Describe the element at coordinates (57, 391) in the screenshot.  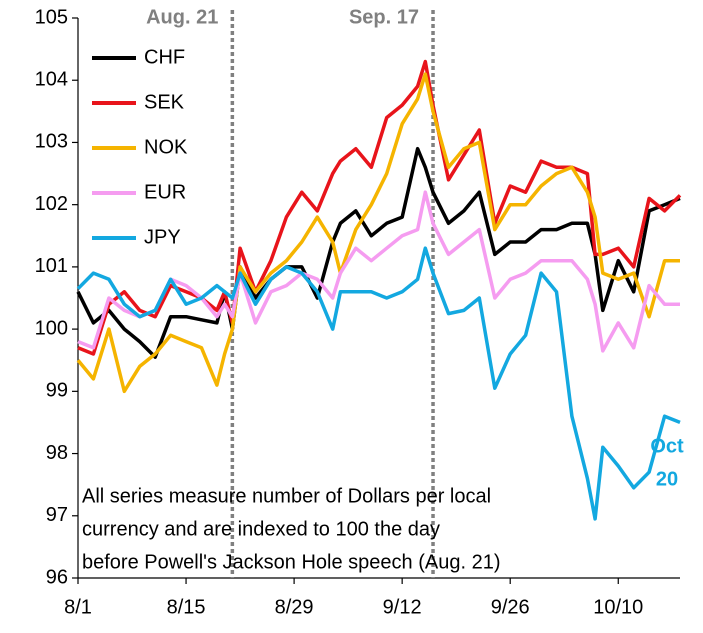
I see `y-tick-label: 99` at that location.